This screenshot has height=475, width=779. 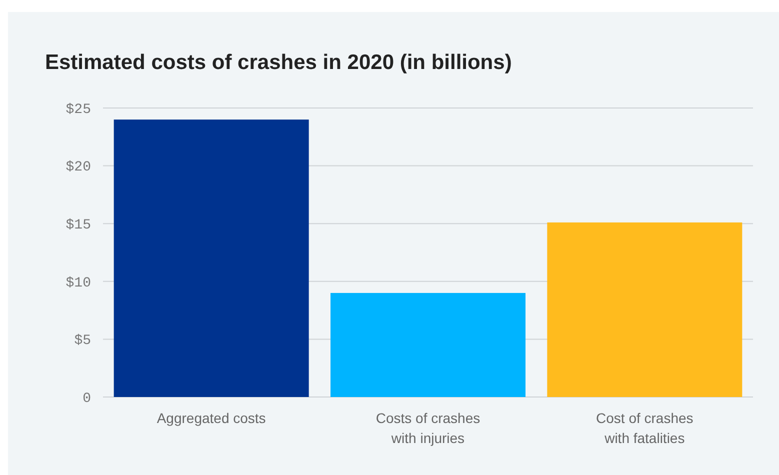 I want to click on y-tick-label: $10, so click(x=78, y=283).